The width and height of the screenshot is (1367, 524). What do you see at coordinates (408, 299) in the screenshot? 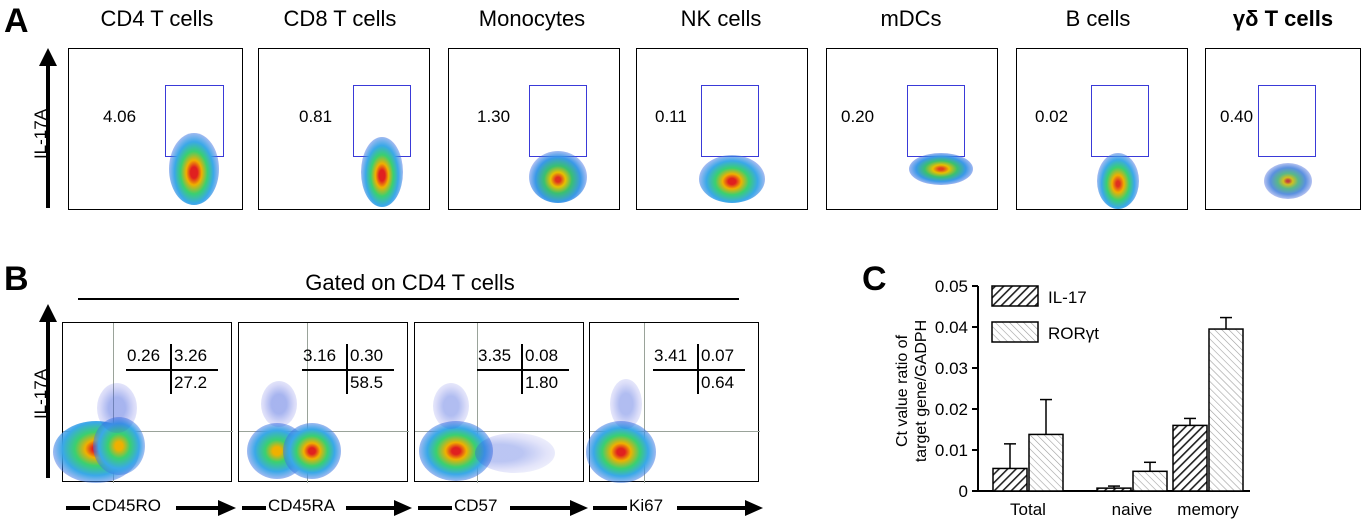
I see `header-rule` at bounding box center [408, 299].